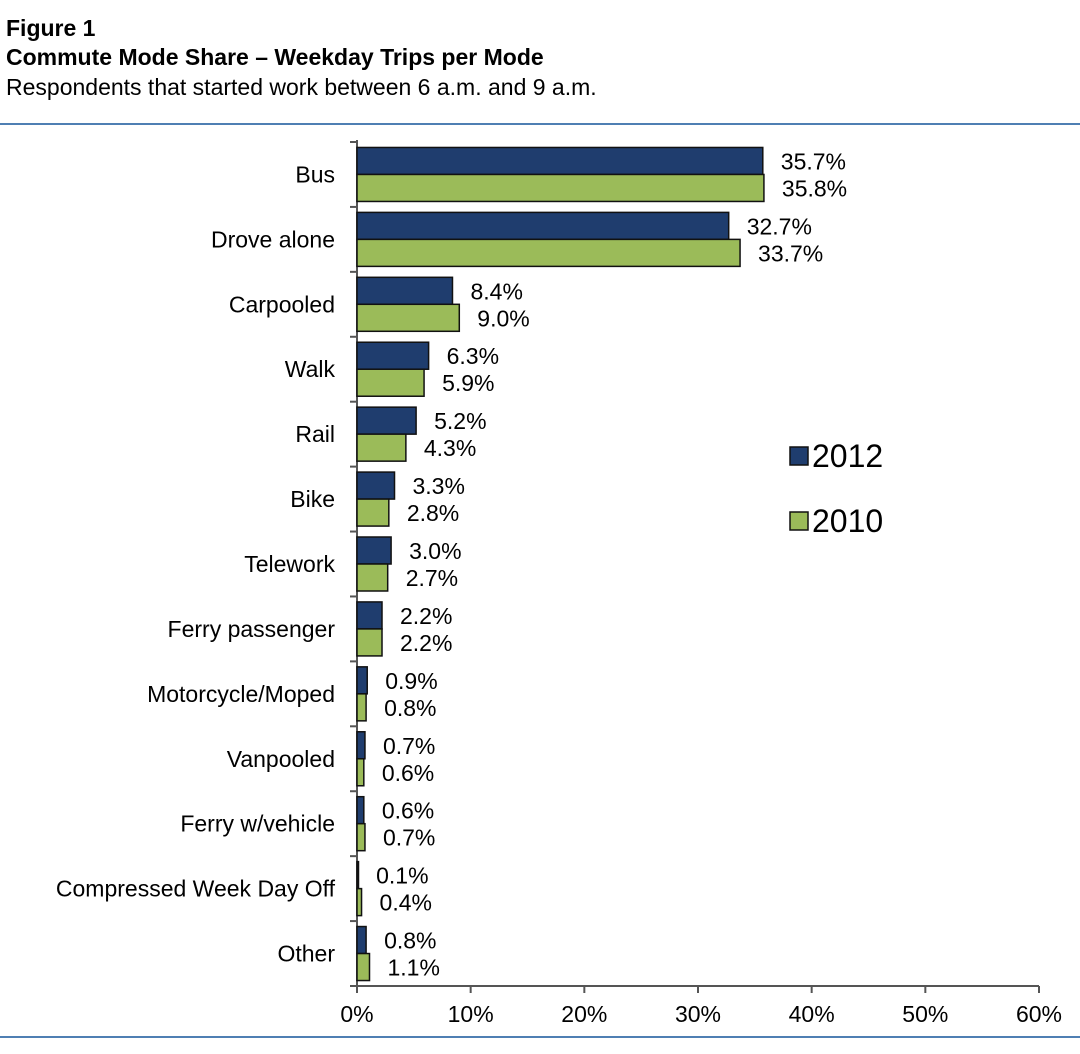  What do you see at coordinates (409, 746) in the screenshot?
I see `data-label-2012: 0.7%` at bounding box center [409, 746].